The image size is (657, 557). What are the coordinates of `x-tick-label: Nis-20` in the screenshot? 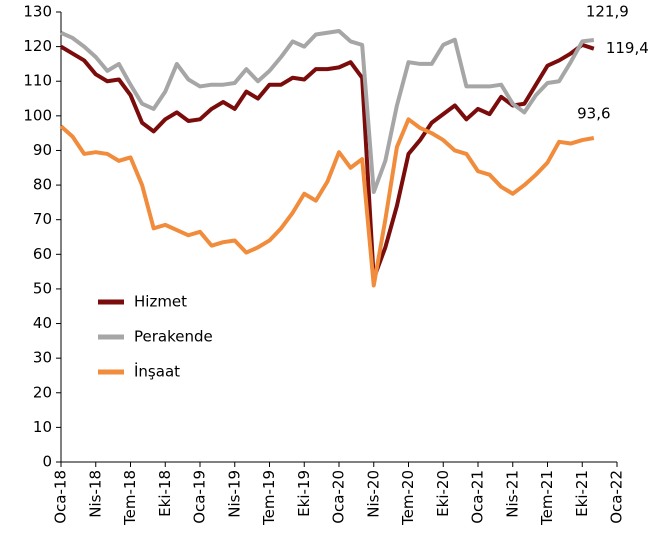 It's located at (373, 494).